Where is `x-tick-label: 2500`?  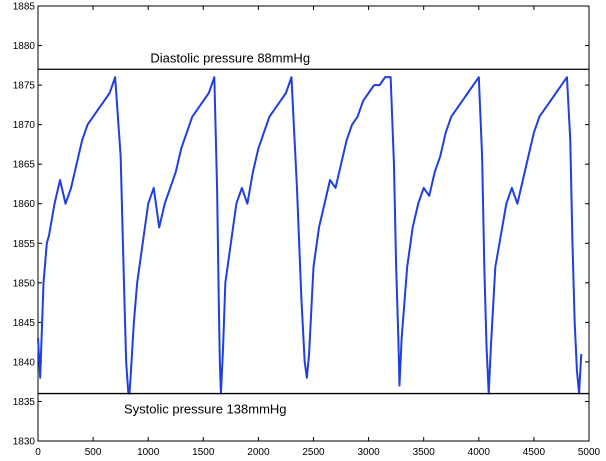 x-tick-label: 2500 is located at coordinates (313, 452).